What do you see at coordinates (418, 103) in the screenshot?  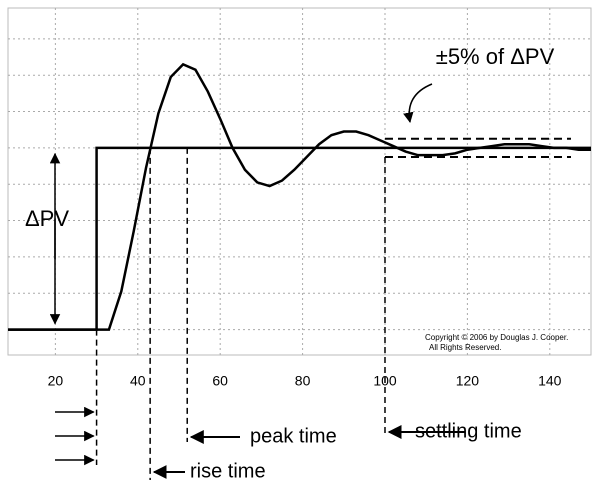 I see `band-arrow` at bounding box center [418, 103].